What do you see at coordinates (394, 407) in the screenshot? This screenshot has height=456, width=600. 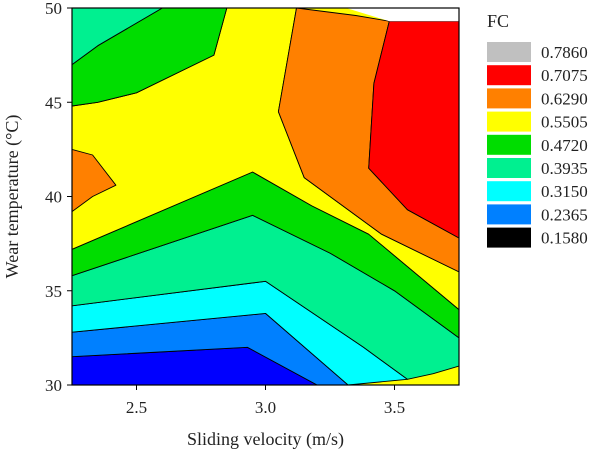 I see `x-tick-label: 3.5` at bounding box center [394, 407].